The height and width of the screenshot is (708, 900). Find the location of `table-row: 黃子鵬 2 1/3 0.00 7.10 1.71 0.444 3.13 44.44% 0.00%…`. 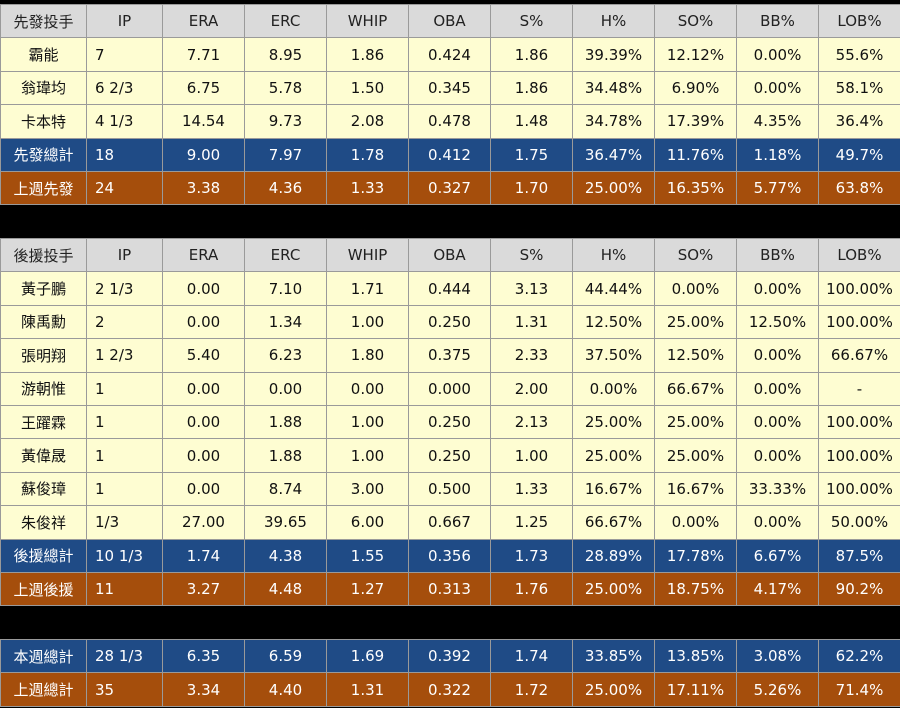

table-row: 黃子鵬 2 1/3 0.00 7.10 1.71 0.444 3.13 44.44% 0.00%… is located at coordinates (450, 288).